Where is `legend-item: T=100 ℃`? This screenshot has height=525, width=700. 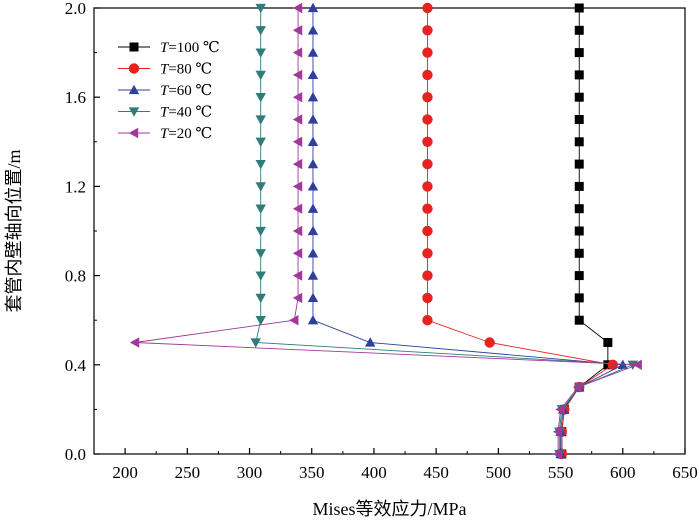 legend-item: T=100 ℃ is located at coordinates (169, 48).